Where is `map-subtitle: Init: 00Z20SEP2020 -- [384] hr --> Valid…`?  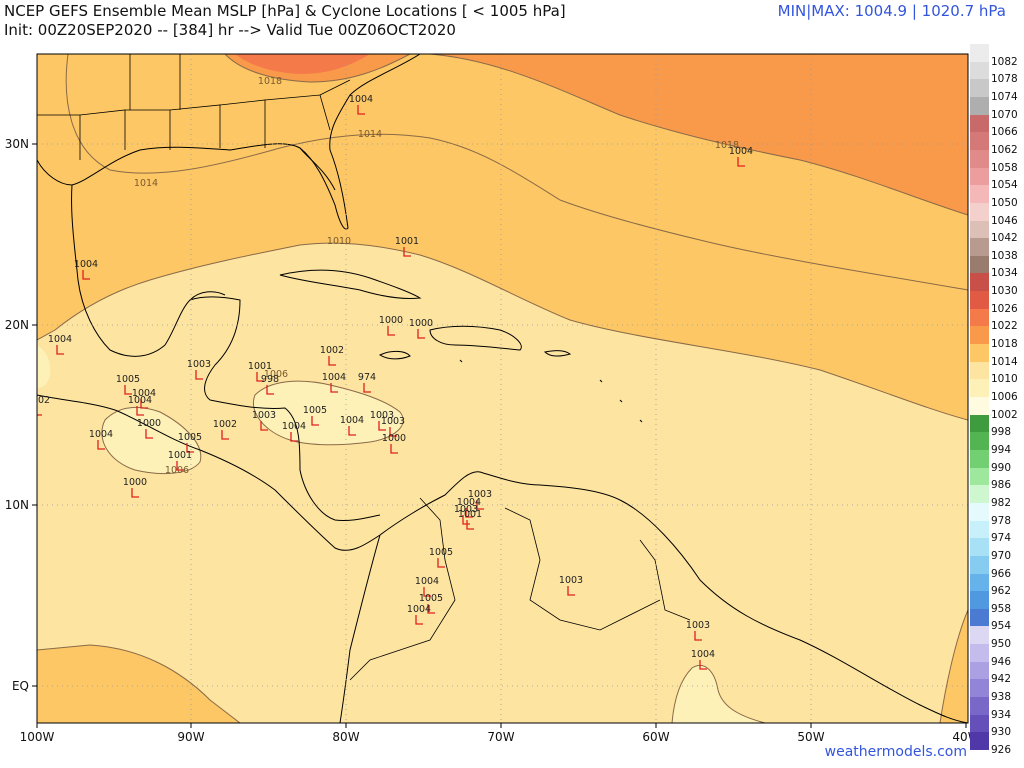 map-subtitle: Init: 00Z20SEP2020 -- [384] hr --> Valid… is located at coordinates (230, 30).